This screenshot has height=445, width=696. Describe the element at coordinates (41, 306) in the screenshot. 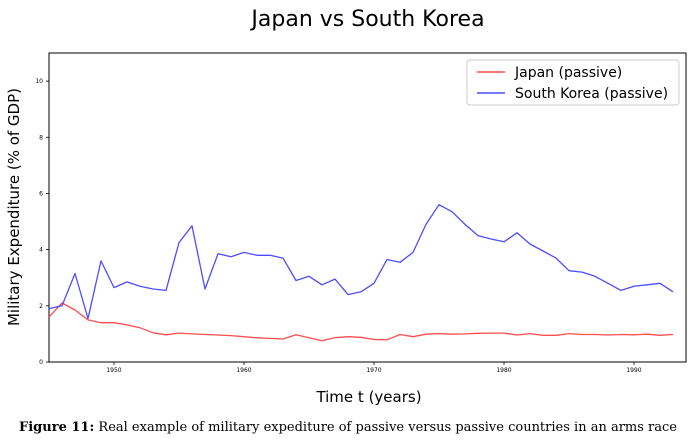

I see `y-tick-label: 2` at that location.